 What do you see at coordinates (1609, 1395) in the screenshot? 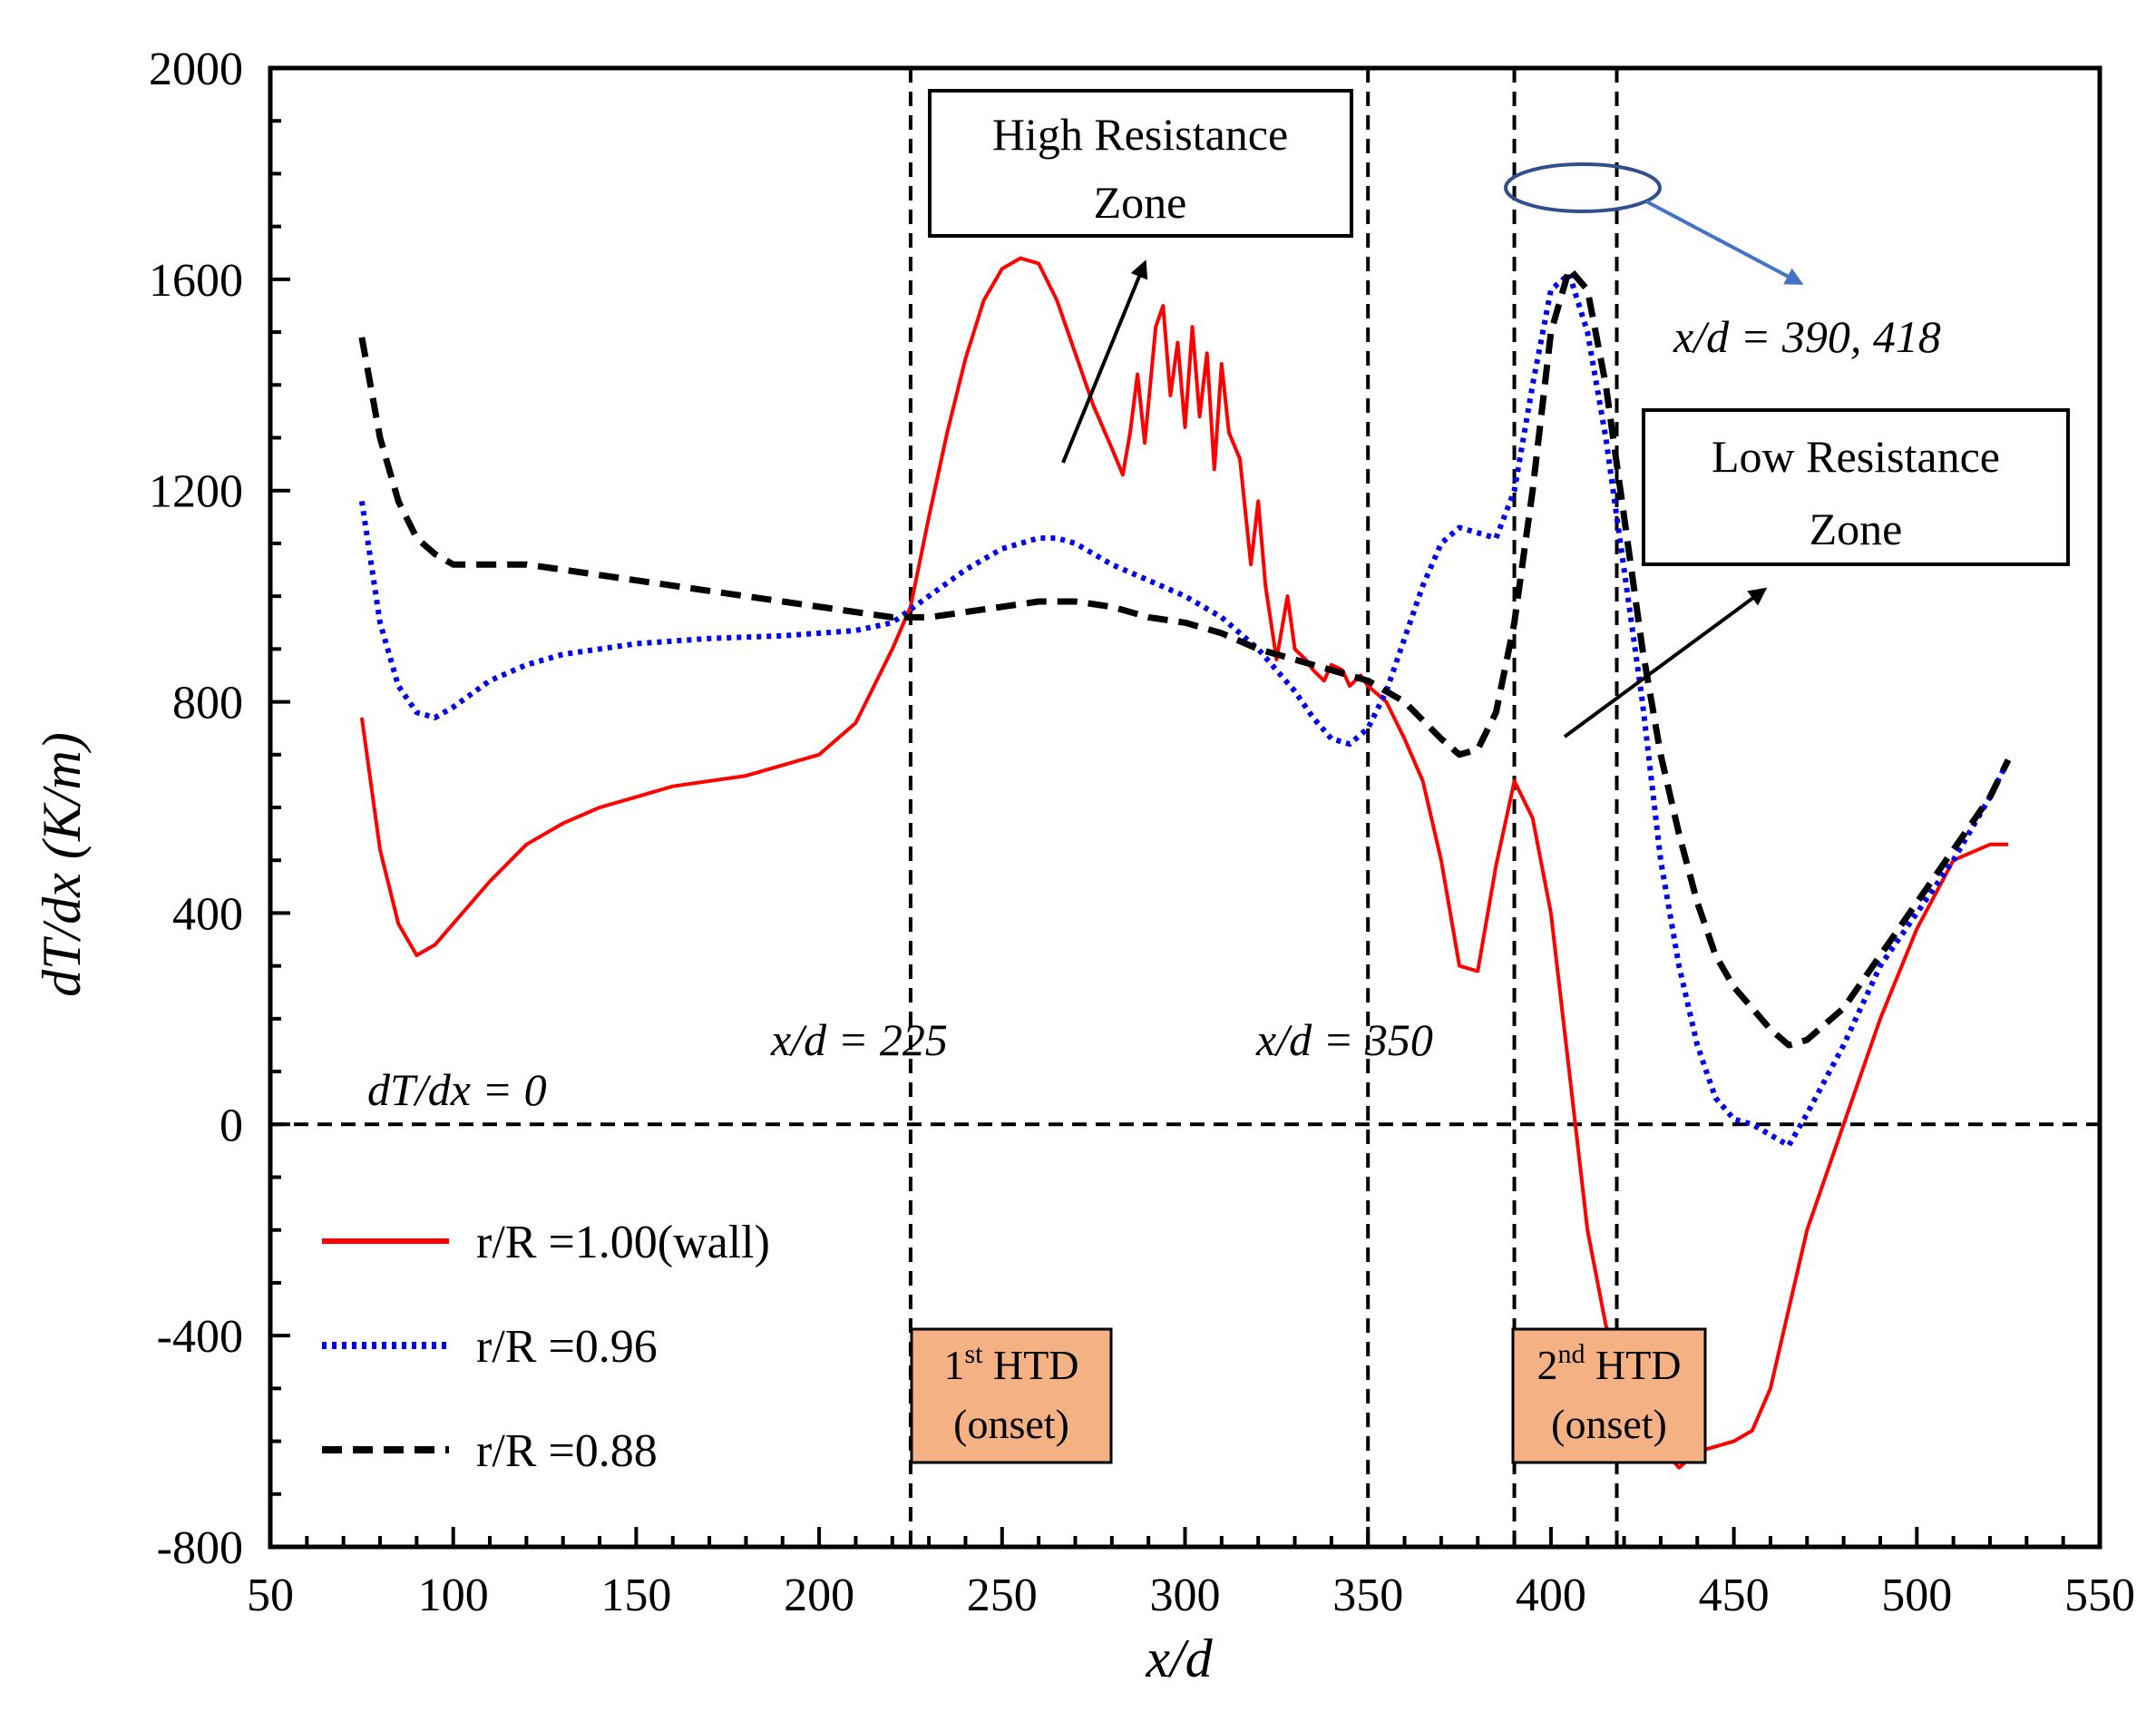
I see `htd2-box` at bounding box center [1609, 1395].